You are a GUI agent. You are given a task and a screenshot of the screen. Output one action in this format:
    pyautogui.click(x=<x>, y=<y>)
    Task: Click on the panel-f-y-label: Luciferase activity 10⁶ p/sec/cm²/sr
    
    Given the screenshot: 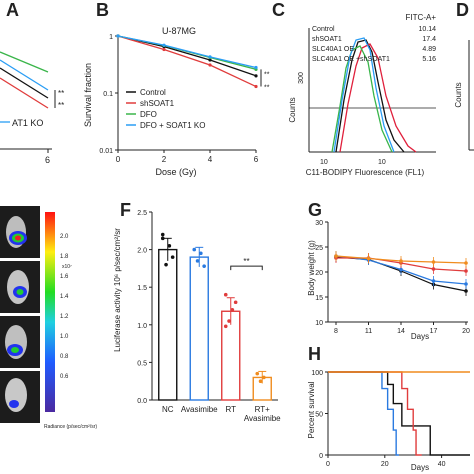 What is the action you would take?
    pyautogui.click(x=117, y=290)
    